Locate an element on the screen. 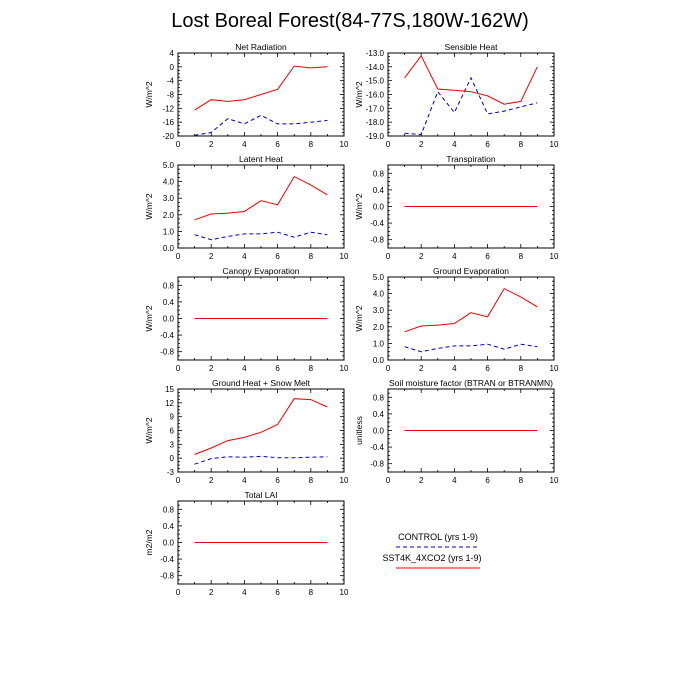 The width and height of the screenshot is (700, 700). y-tick-label: -3 is located at coordinates (171, 472).